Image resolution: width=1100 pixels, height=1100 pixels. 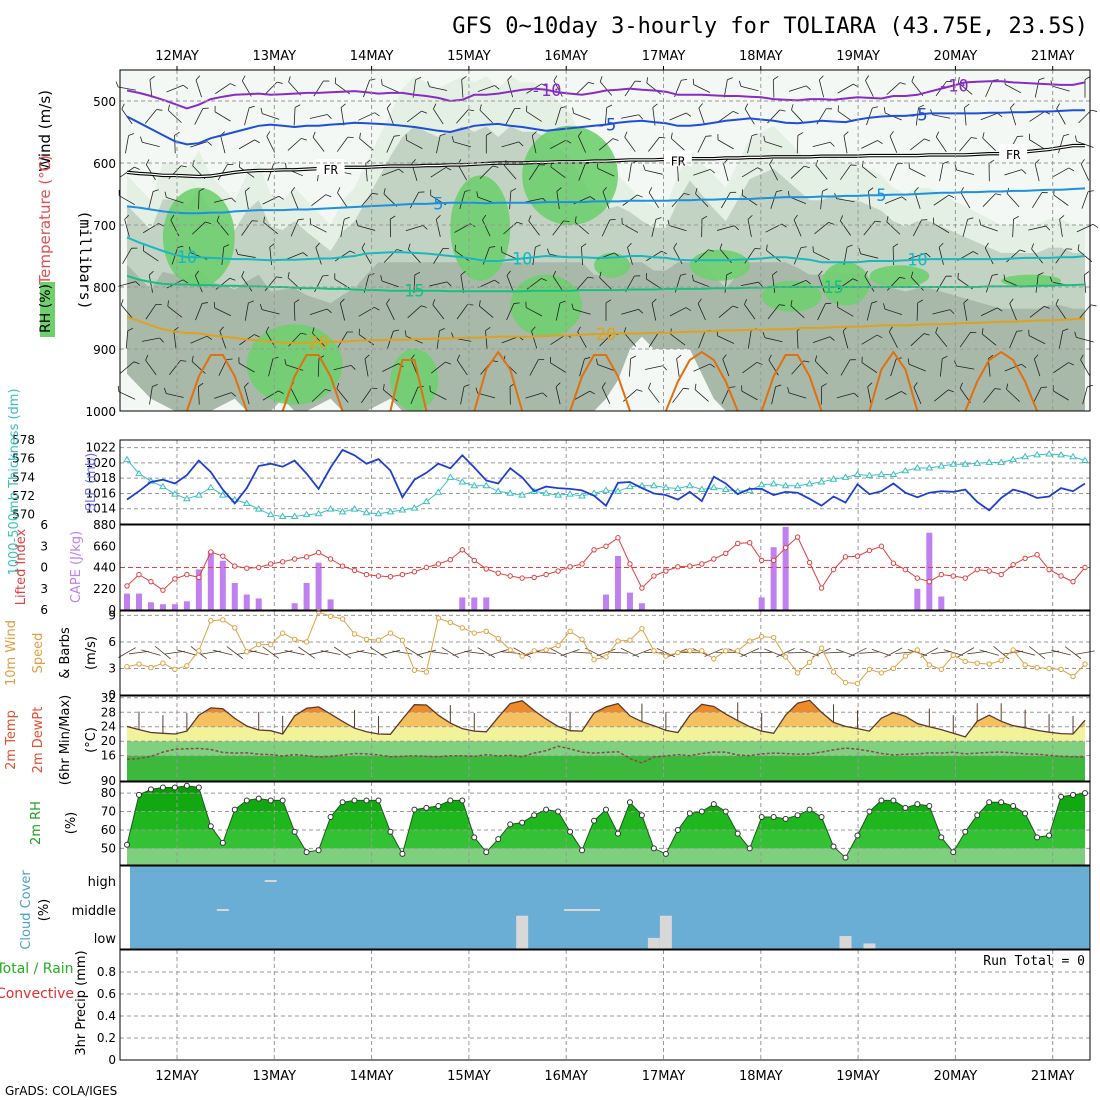 What do you see at coordinates (558, 811) in the screenshot?
I see `rh-point` at bounding box center [558, 811].